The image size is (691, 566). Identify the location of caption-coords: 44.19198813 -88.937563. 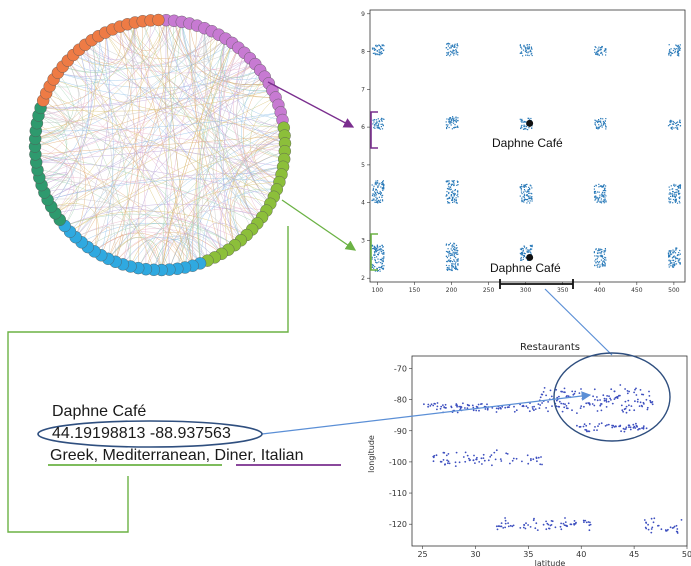
(141, 433).